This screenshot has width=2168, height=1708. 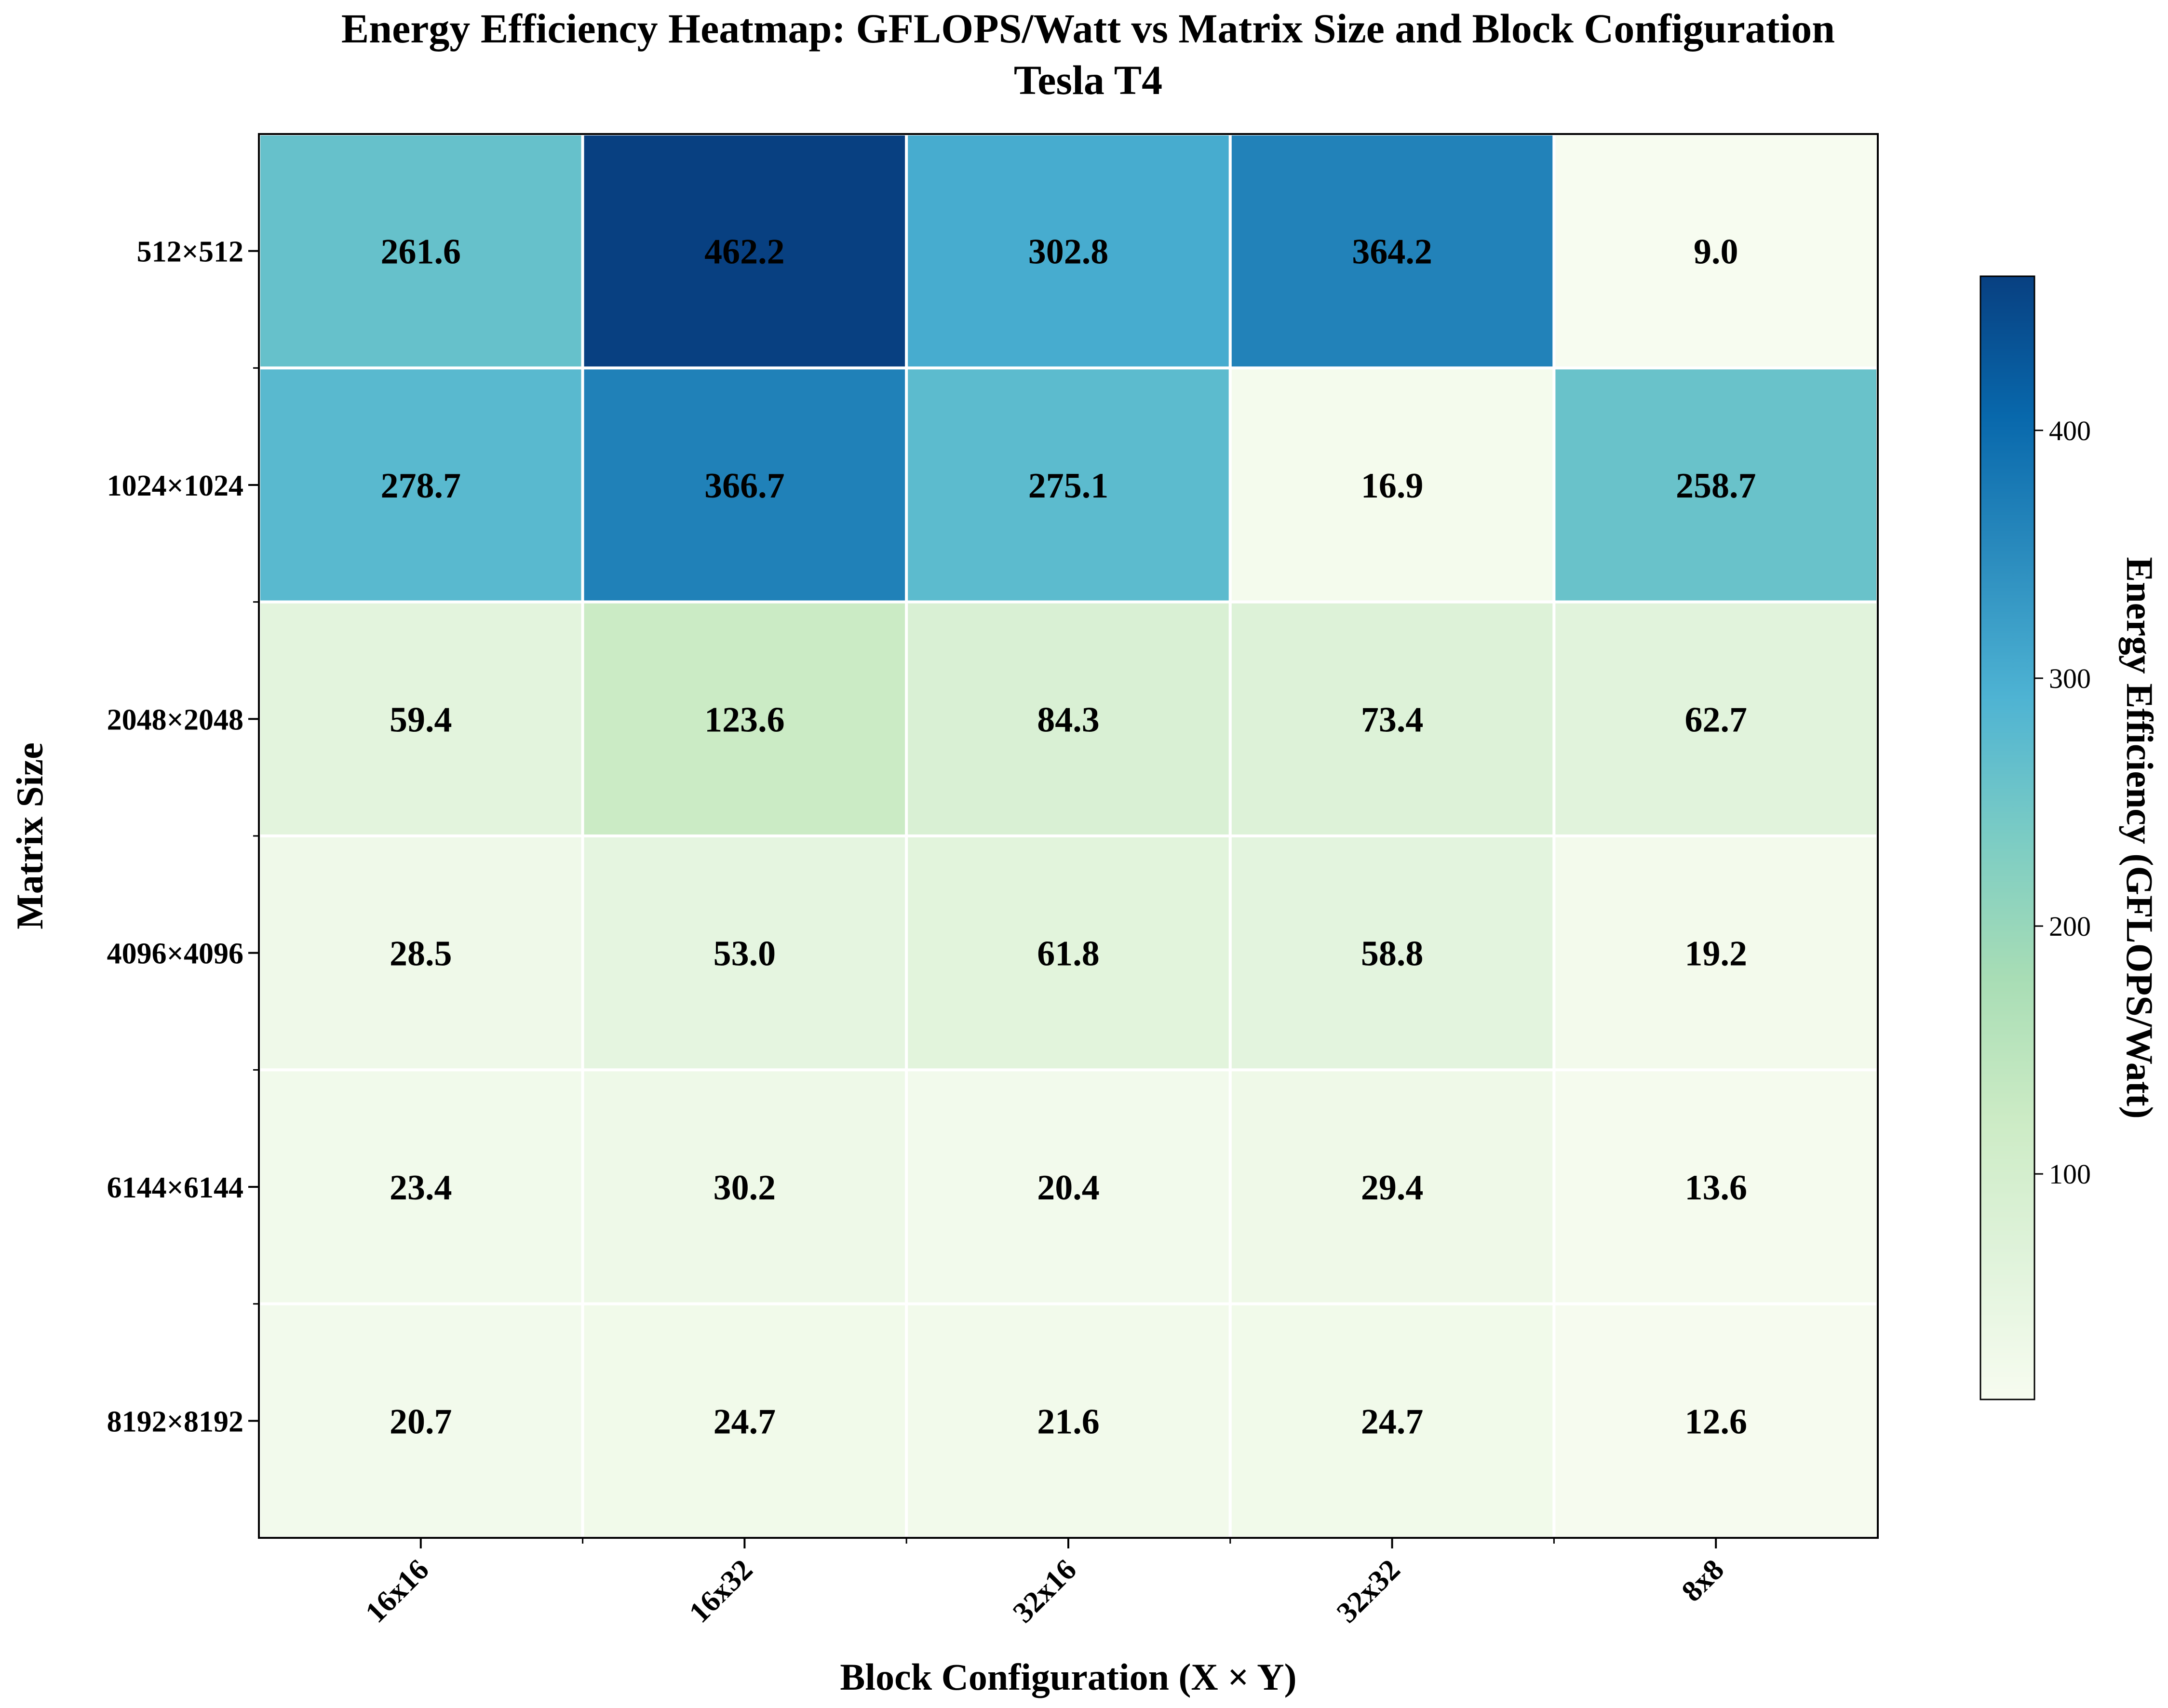 I want to click on cell-value-label: 61.8, so click(x=1068, y=954).